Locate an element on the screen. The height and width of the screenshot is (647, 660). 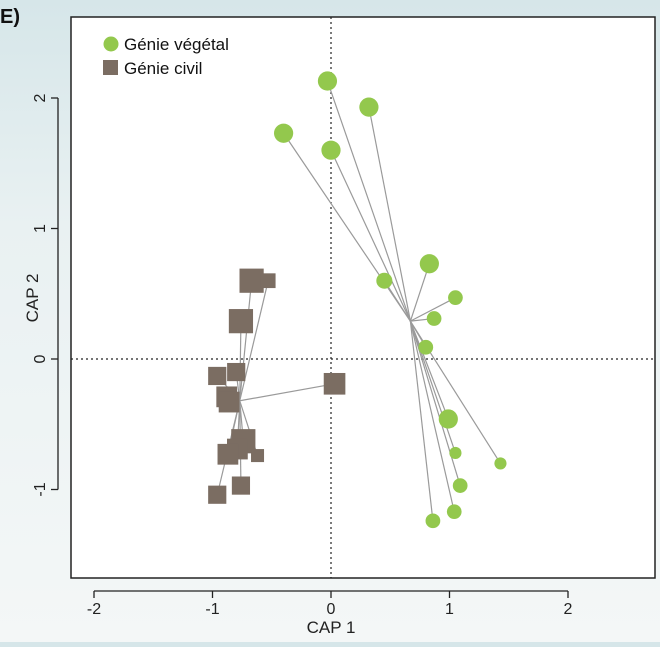
y-axis-label: CAP 2 is located at coordinates (32, 298).